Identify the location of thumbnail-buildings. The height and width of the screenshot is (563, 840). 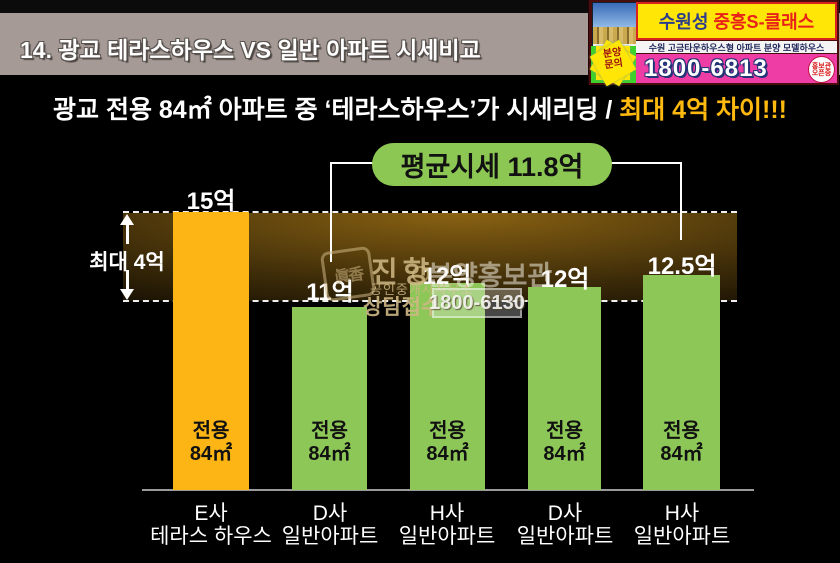
(614, 35).